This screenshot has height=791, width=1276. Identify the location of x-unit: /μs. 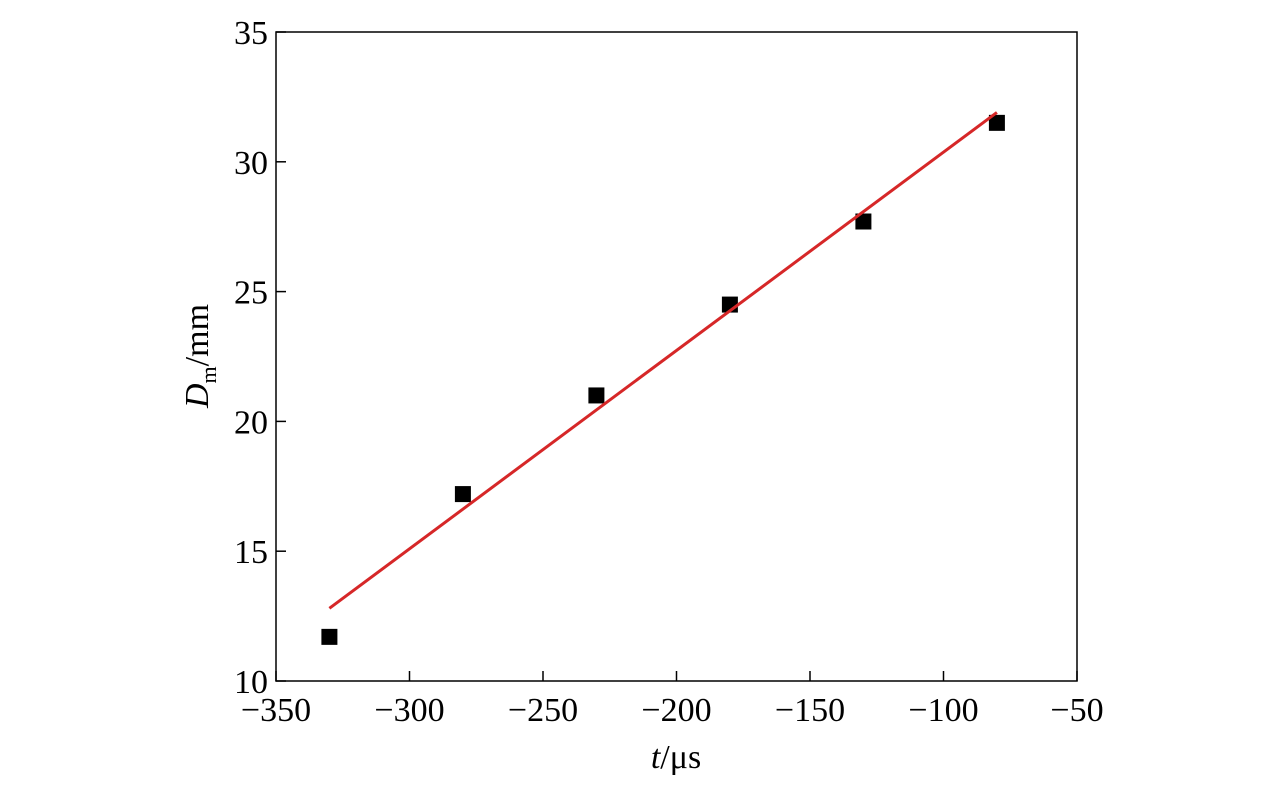
(680, 757).